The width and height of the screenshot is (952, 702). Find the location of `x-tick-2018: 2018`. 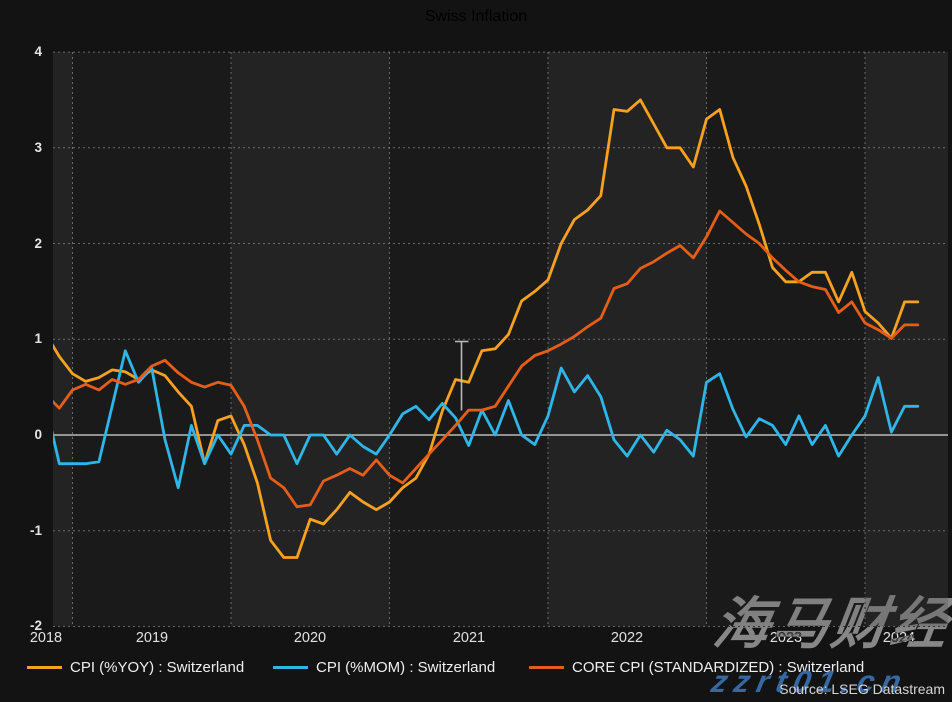

x-tick-2018: 2018 is located at coordinates (46, 638).